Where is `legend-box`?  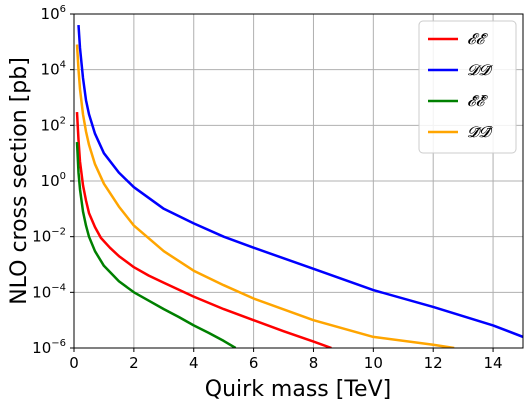 legend-box is located at coordinates (467, 87).